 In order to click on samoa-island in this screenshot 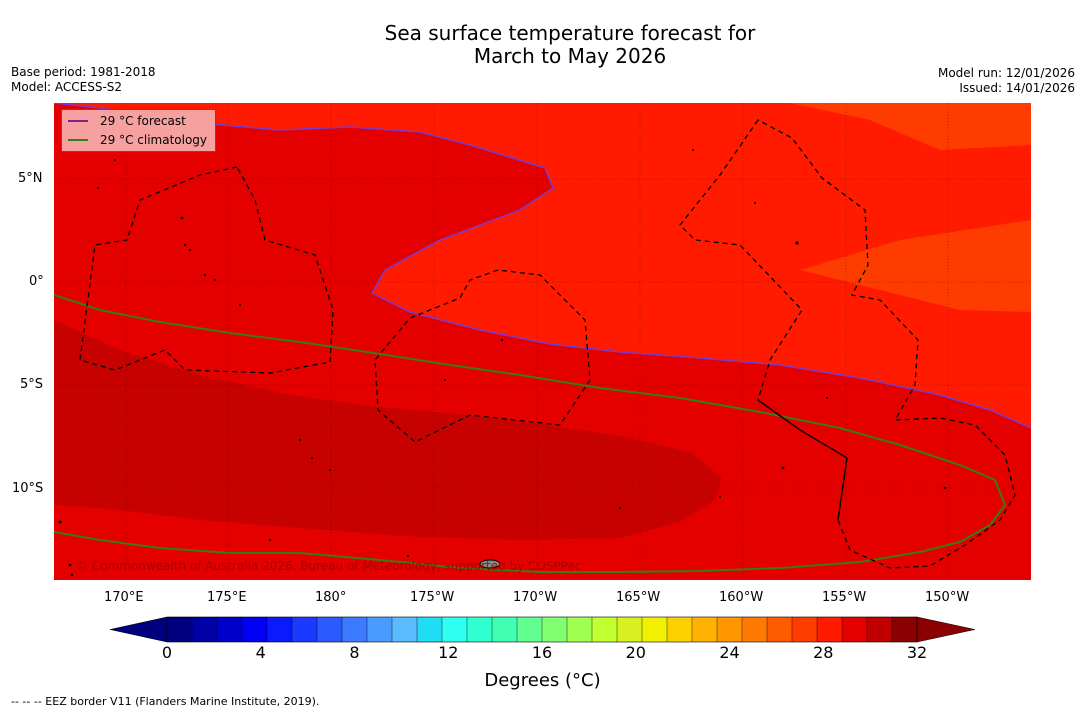, I will do `click(490, 564)`.